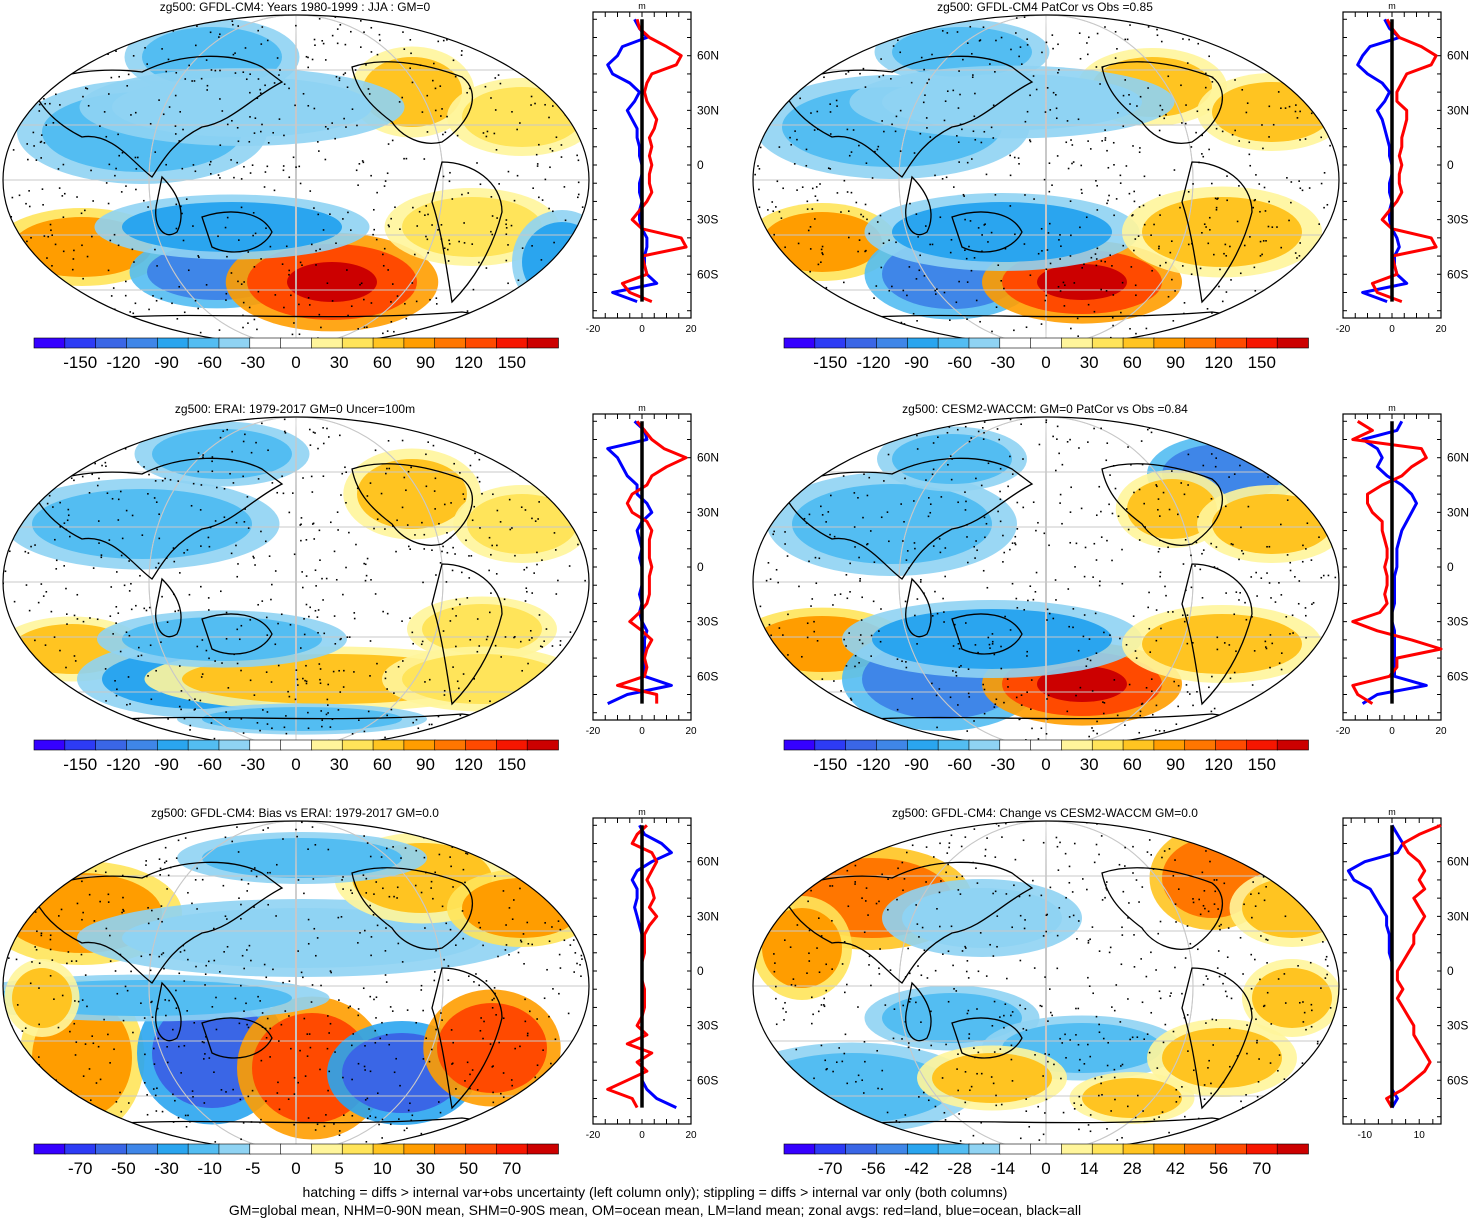 This screenshot has height=1218, width=1483. I want to click on zonal-lat-label: 30N, so click(1458, 512).